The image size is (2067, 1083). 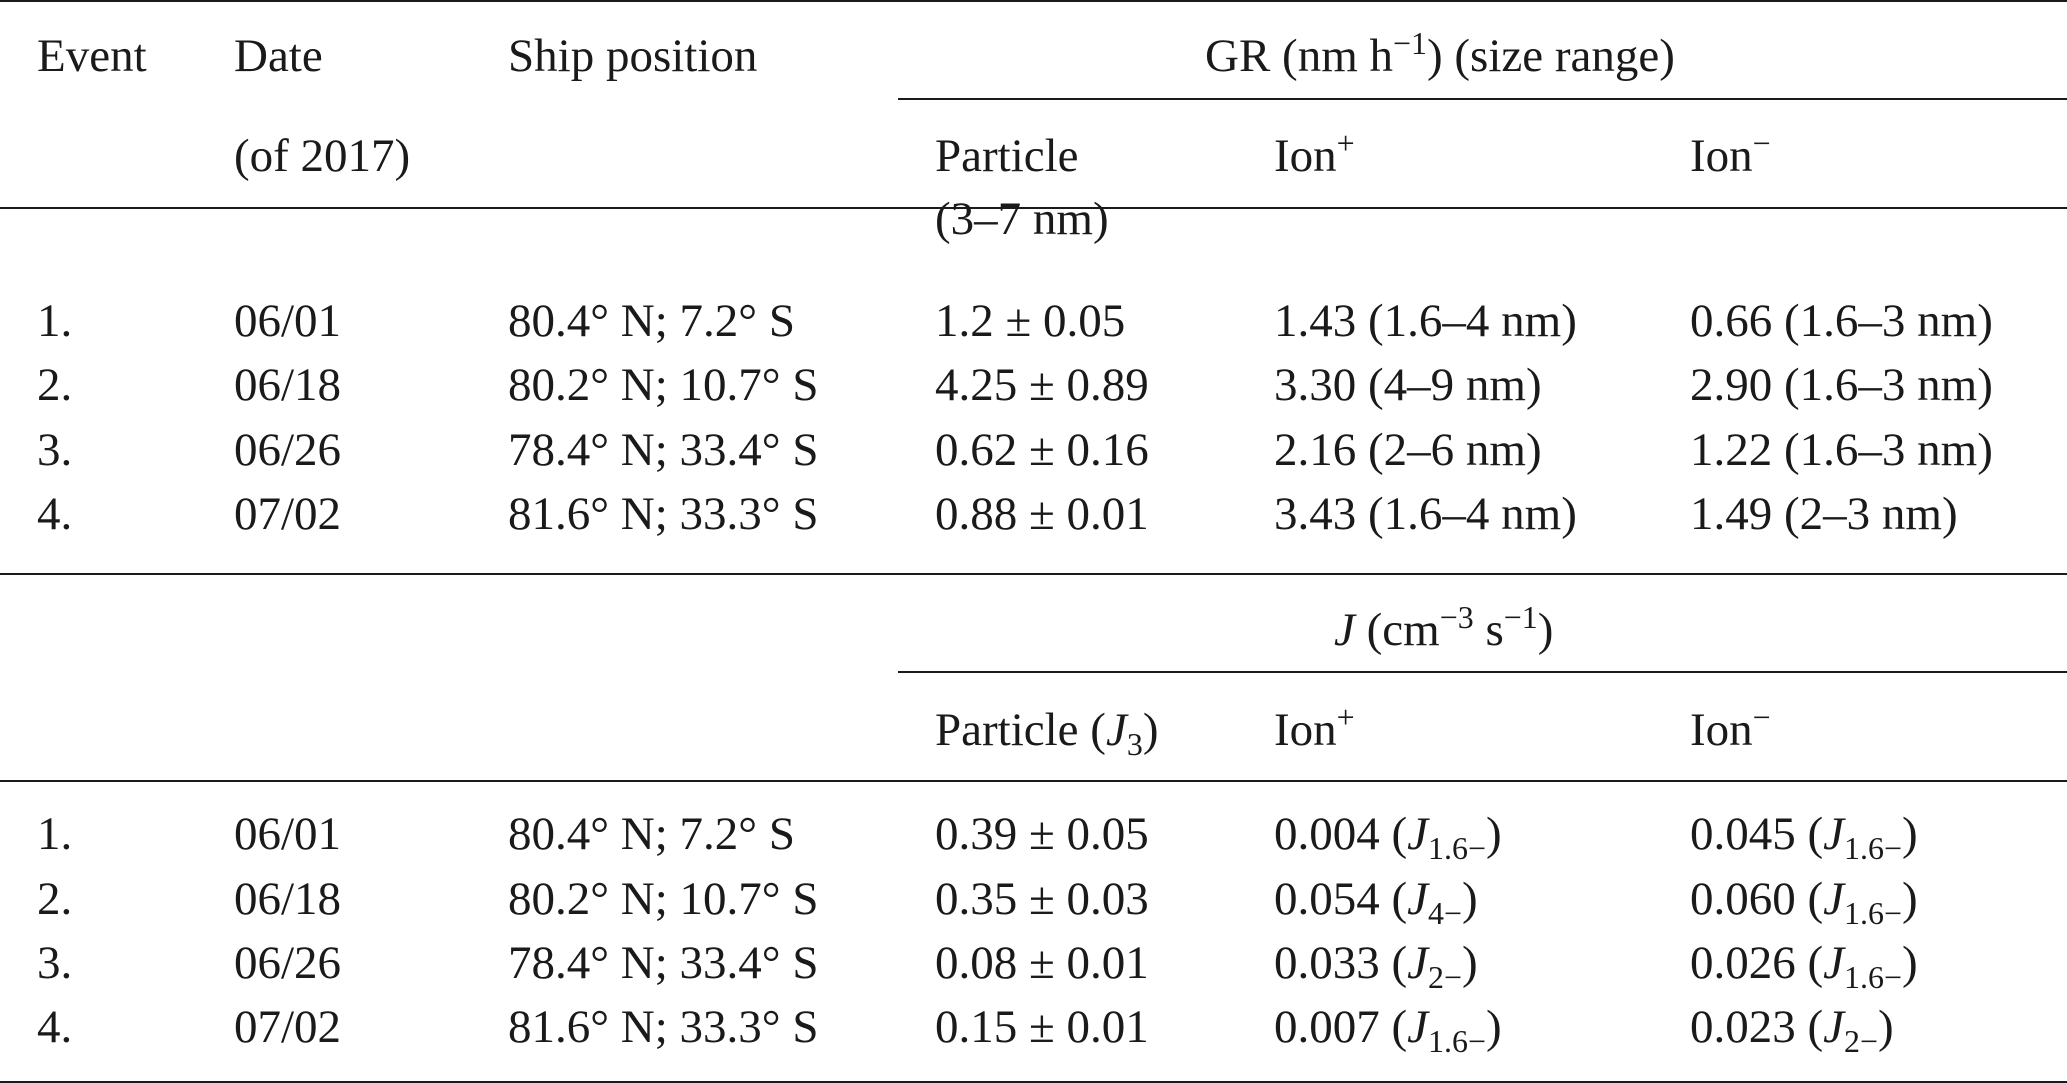 What do you see at coordinates (55, 450) in the screenshot?
I see `gr-cell-event: 3.` at bounding box center [55, 450].